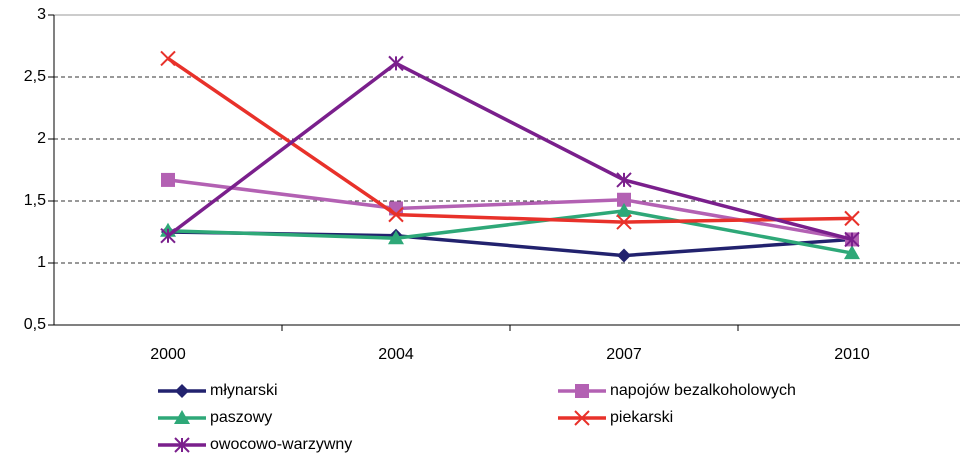  What do you see at coordinates (281, 444) in the screenshot?
I see `legend-label: owocowo-warzywny` at bounding box center [281, 444].